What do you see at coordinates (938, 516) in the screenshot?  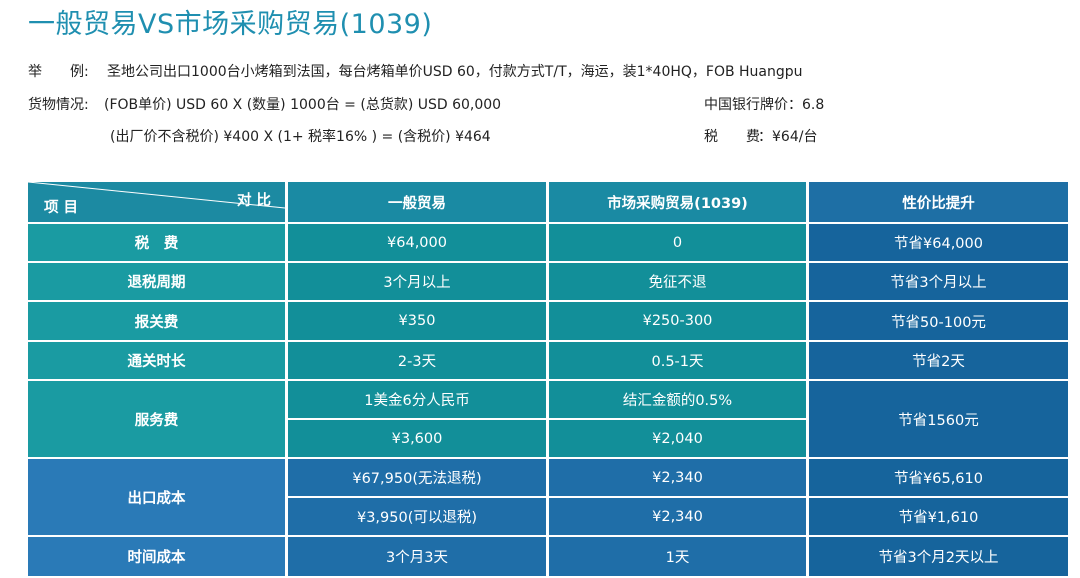 I see `export-saving-2: 节省¥1,610` at bounding box center [938, 516].